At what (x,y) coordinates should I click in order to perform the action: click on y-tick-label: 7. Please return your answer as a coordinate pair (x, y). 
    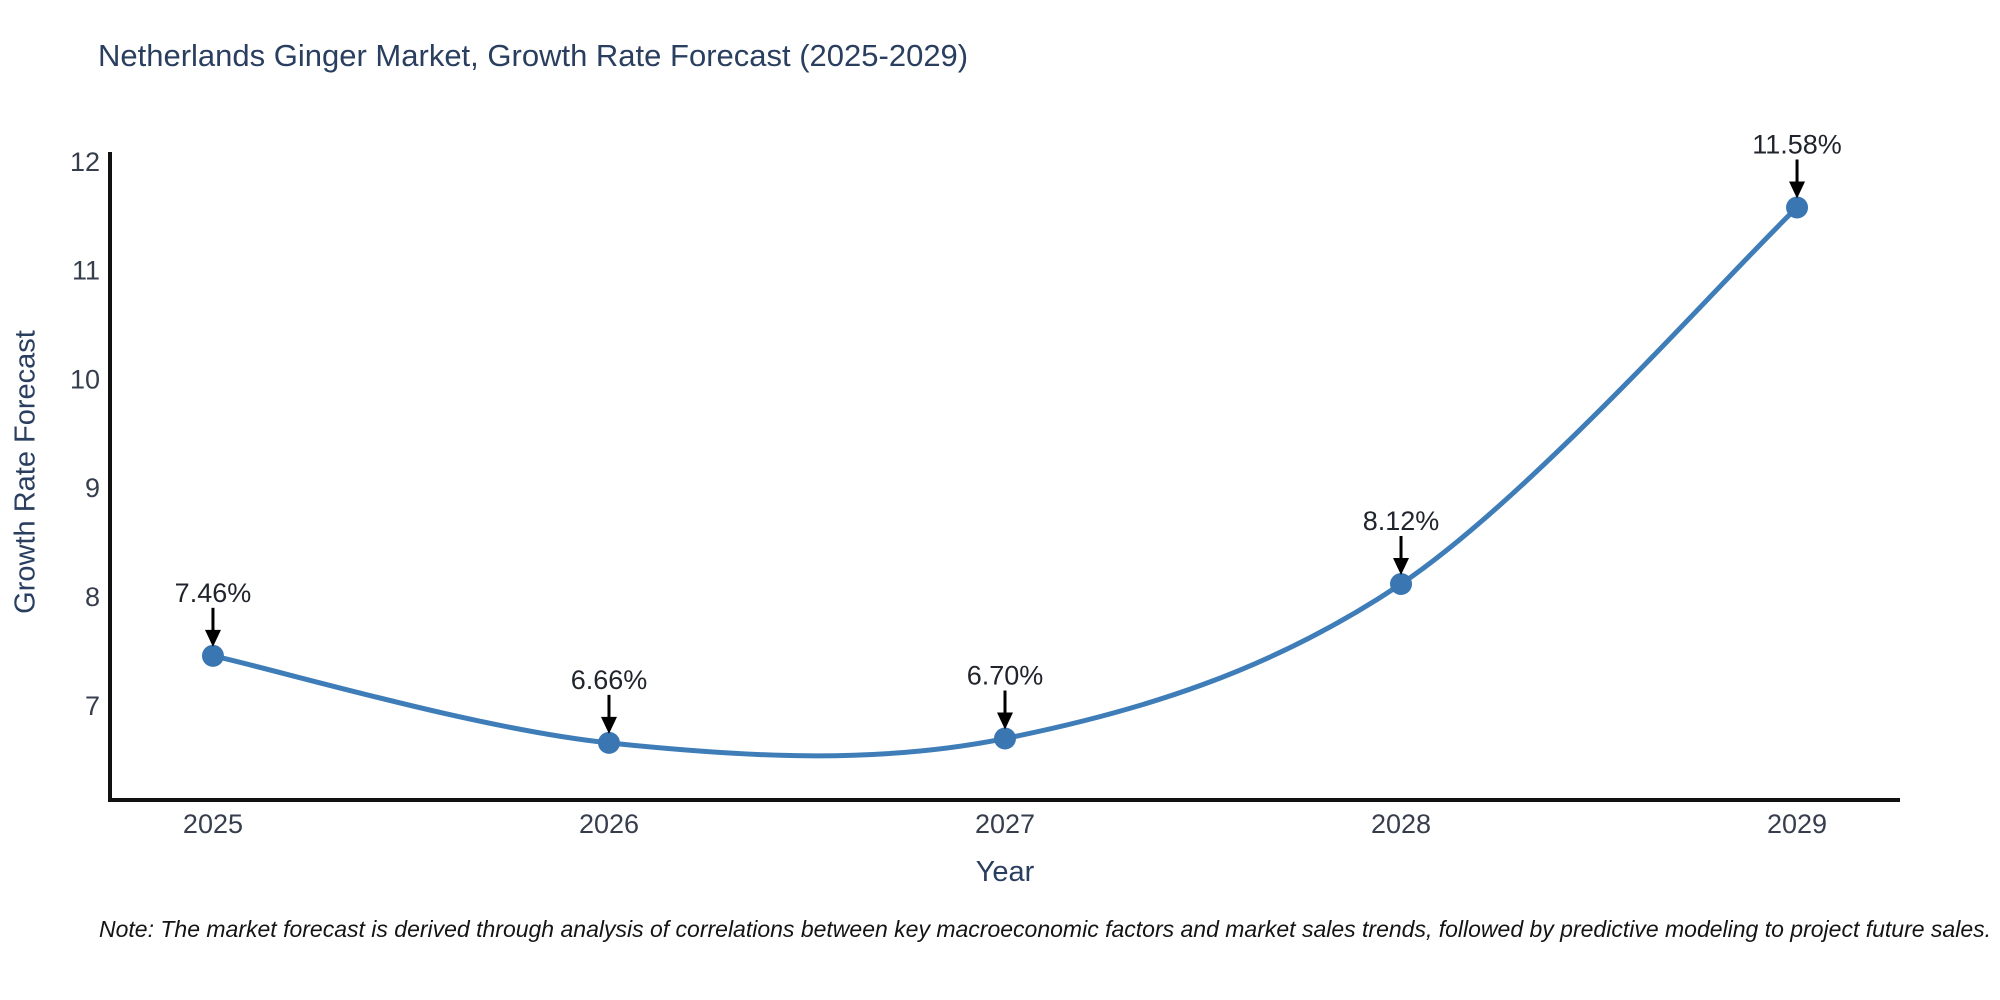
    Looking at the image, I should click on (92, 706).